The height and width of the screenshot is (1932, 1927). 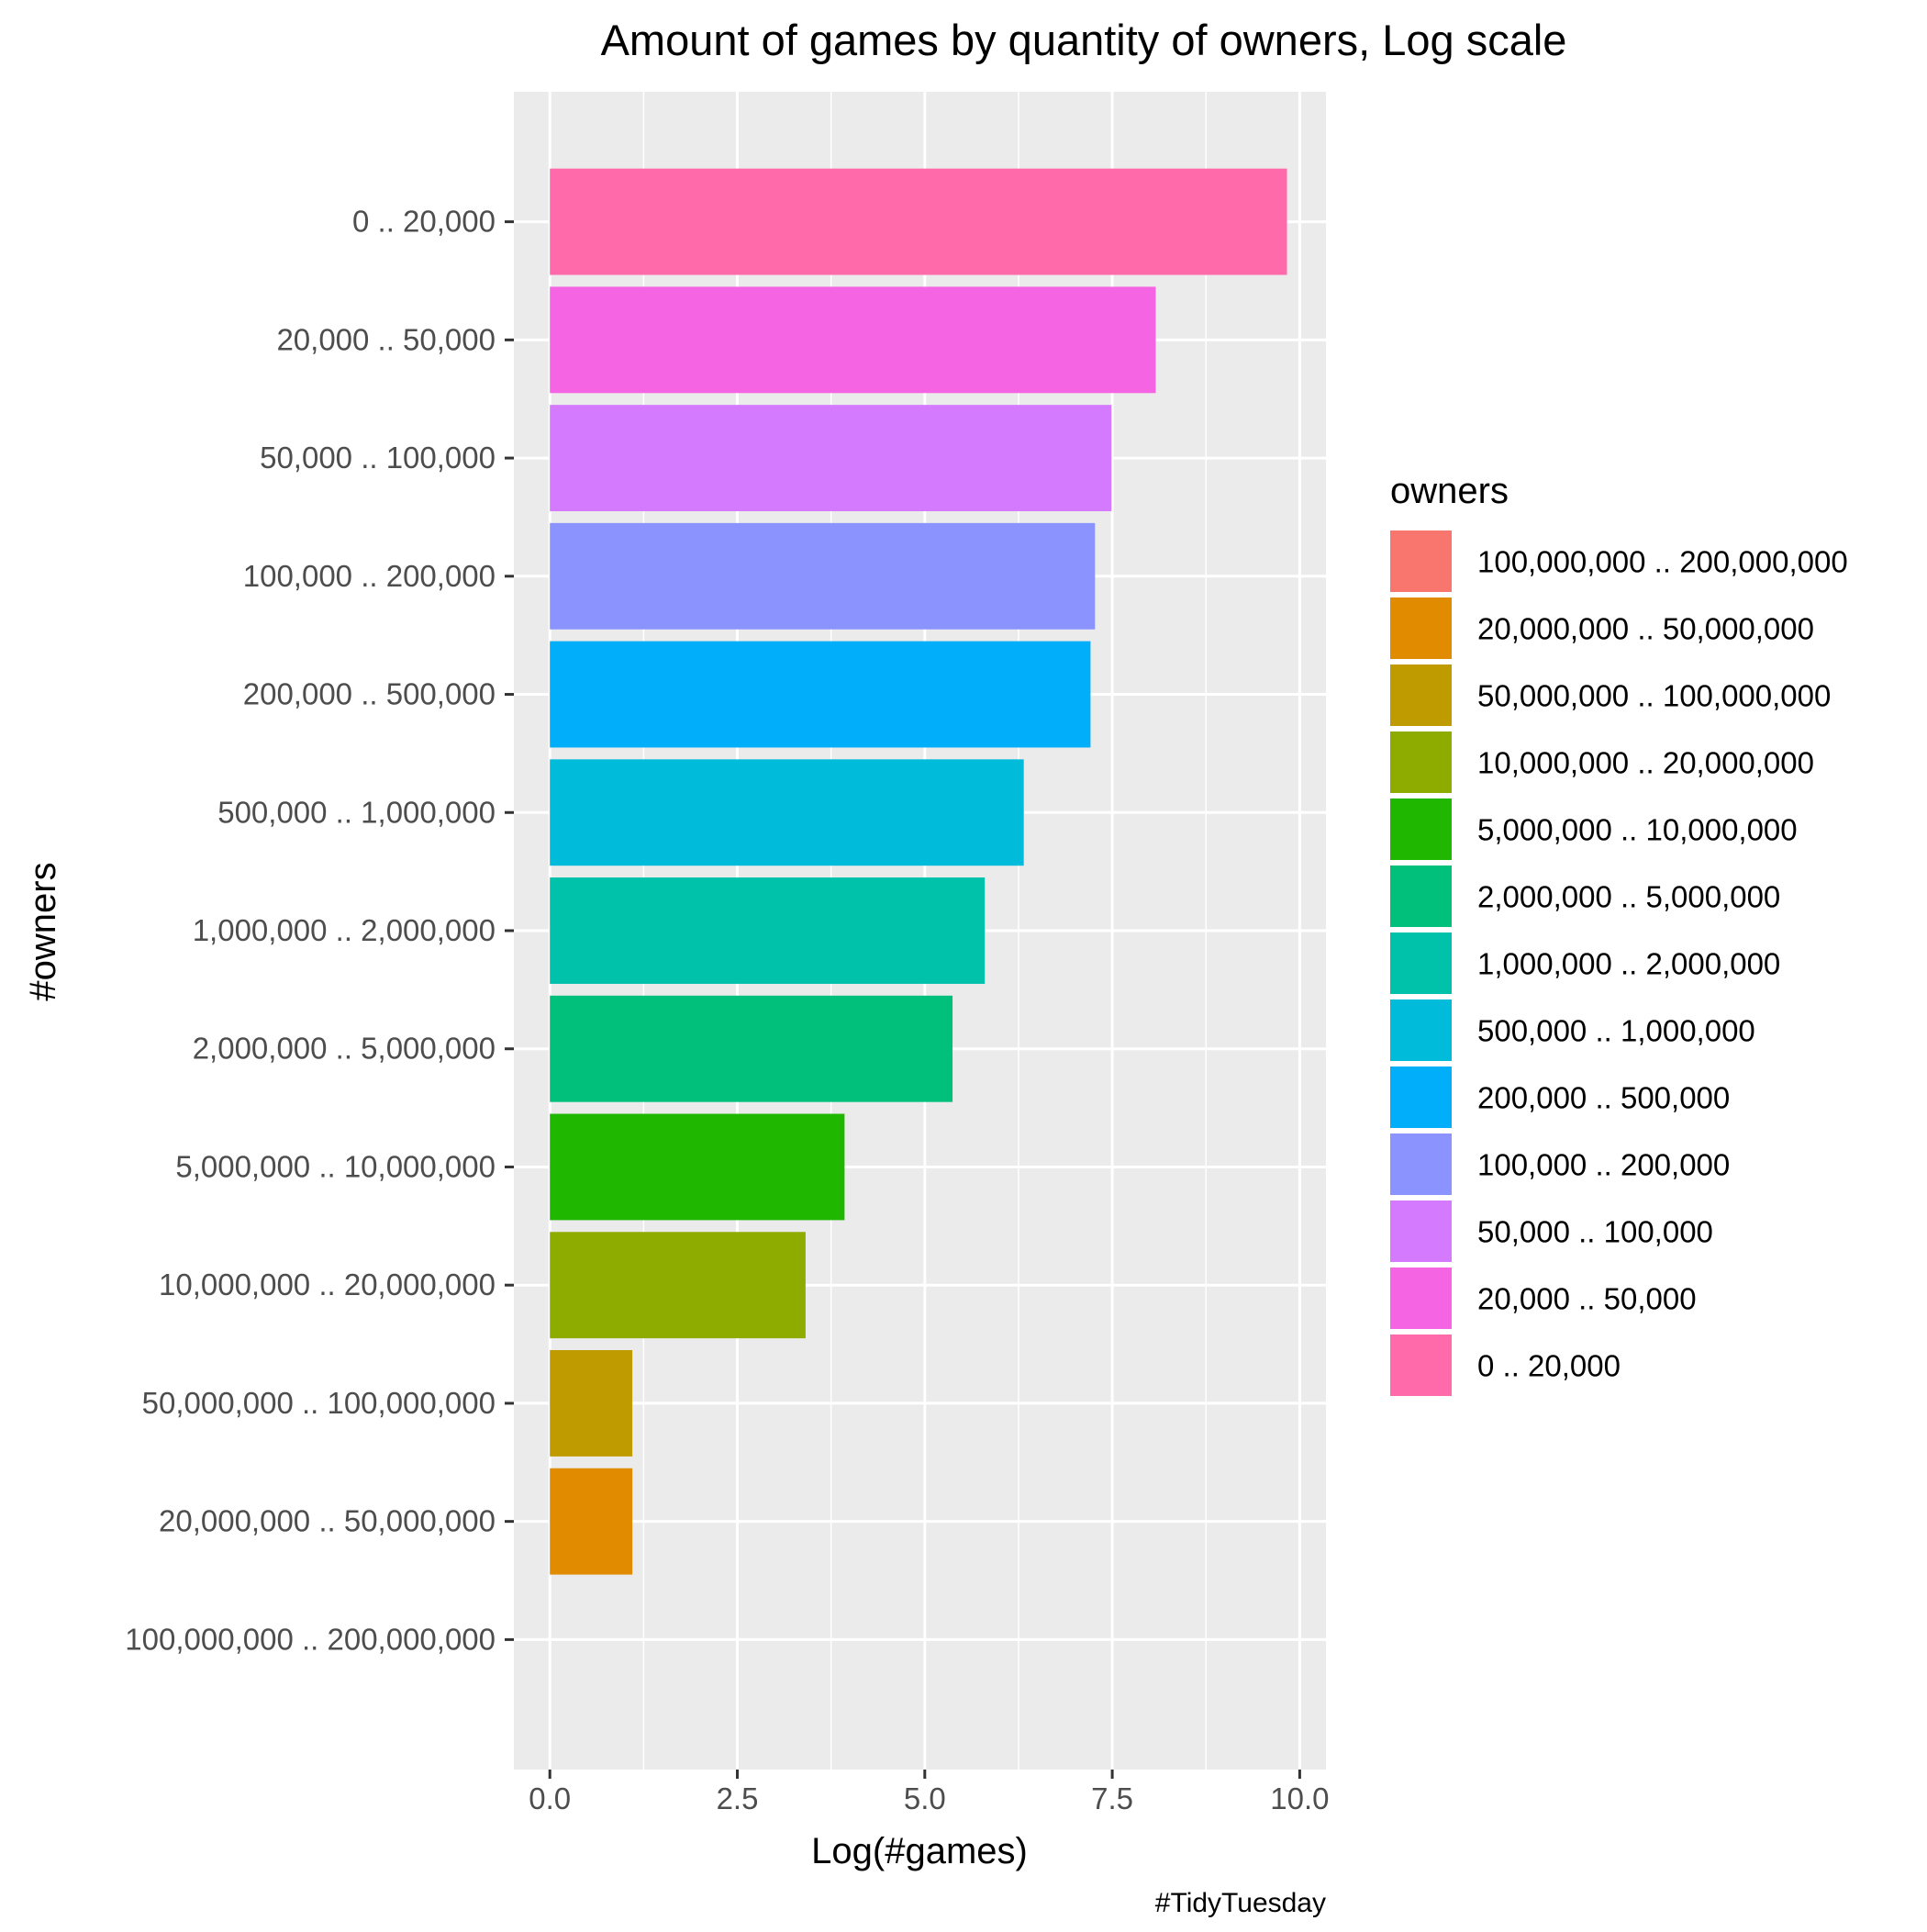 I want to click on x-axis: 0.0 2.5 5.0 7.5 10.0, so click(x=929, y=1792).